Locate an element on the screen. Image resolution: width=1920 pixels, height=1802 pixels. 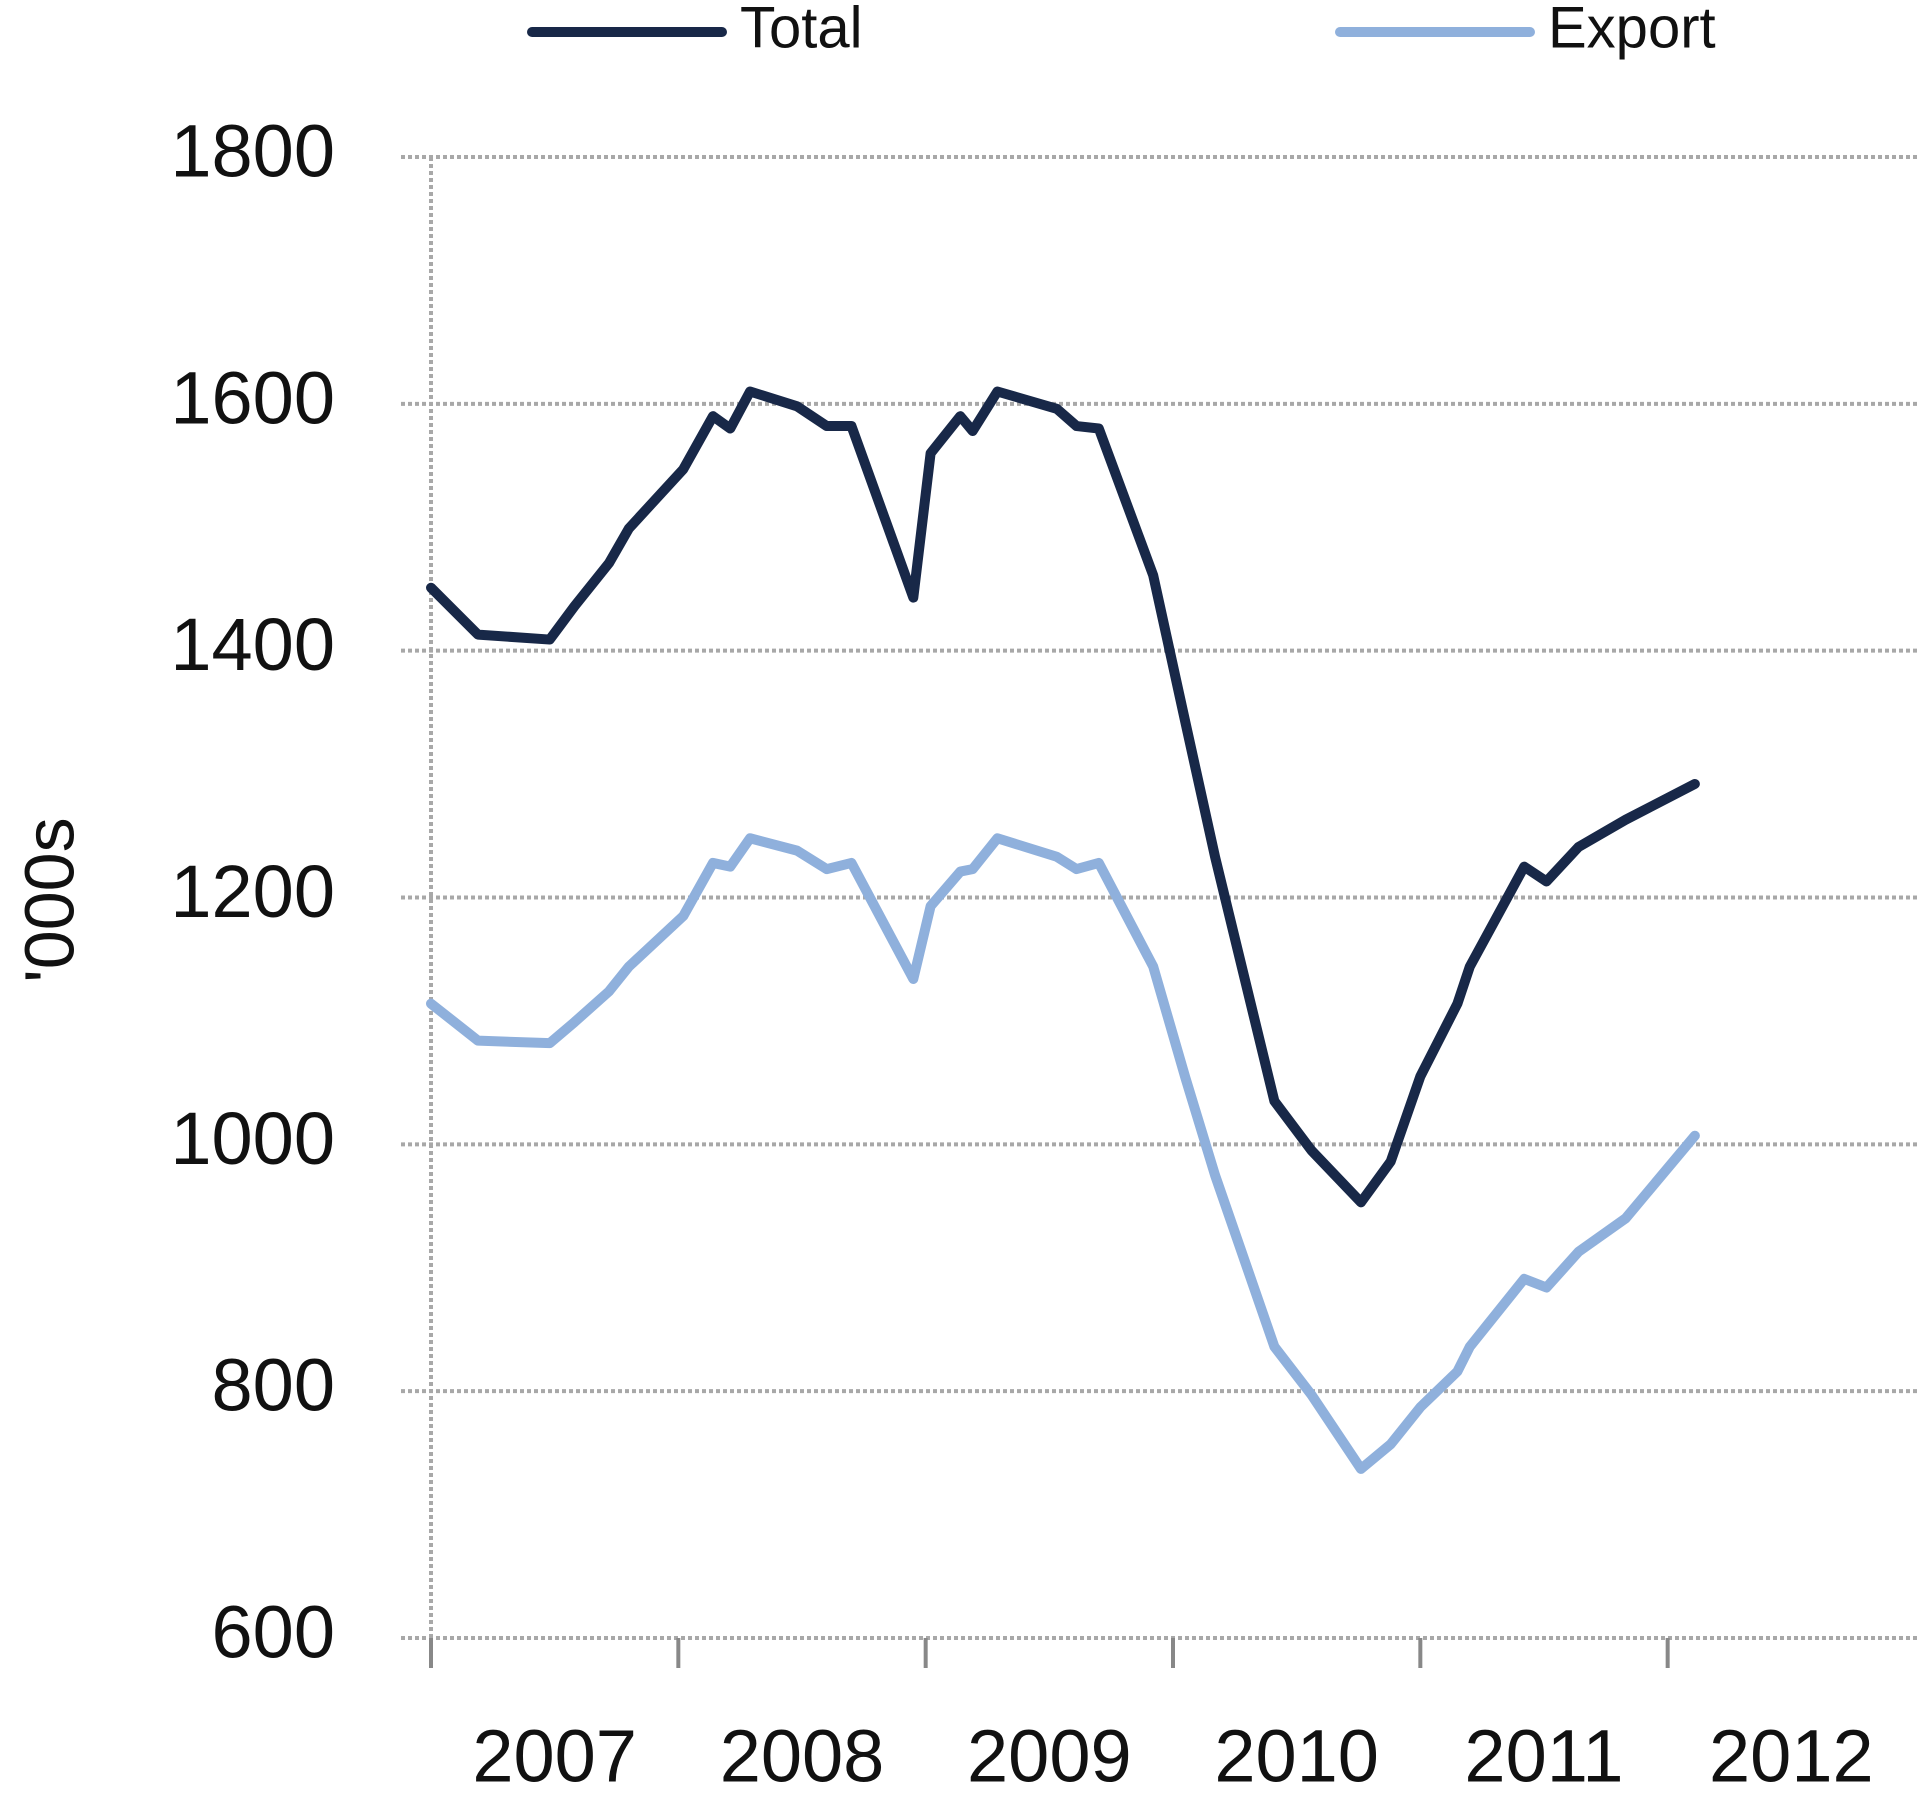
y-tick-label: 1000 is located at coordinates (252, 1138).